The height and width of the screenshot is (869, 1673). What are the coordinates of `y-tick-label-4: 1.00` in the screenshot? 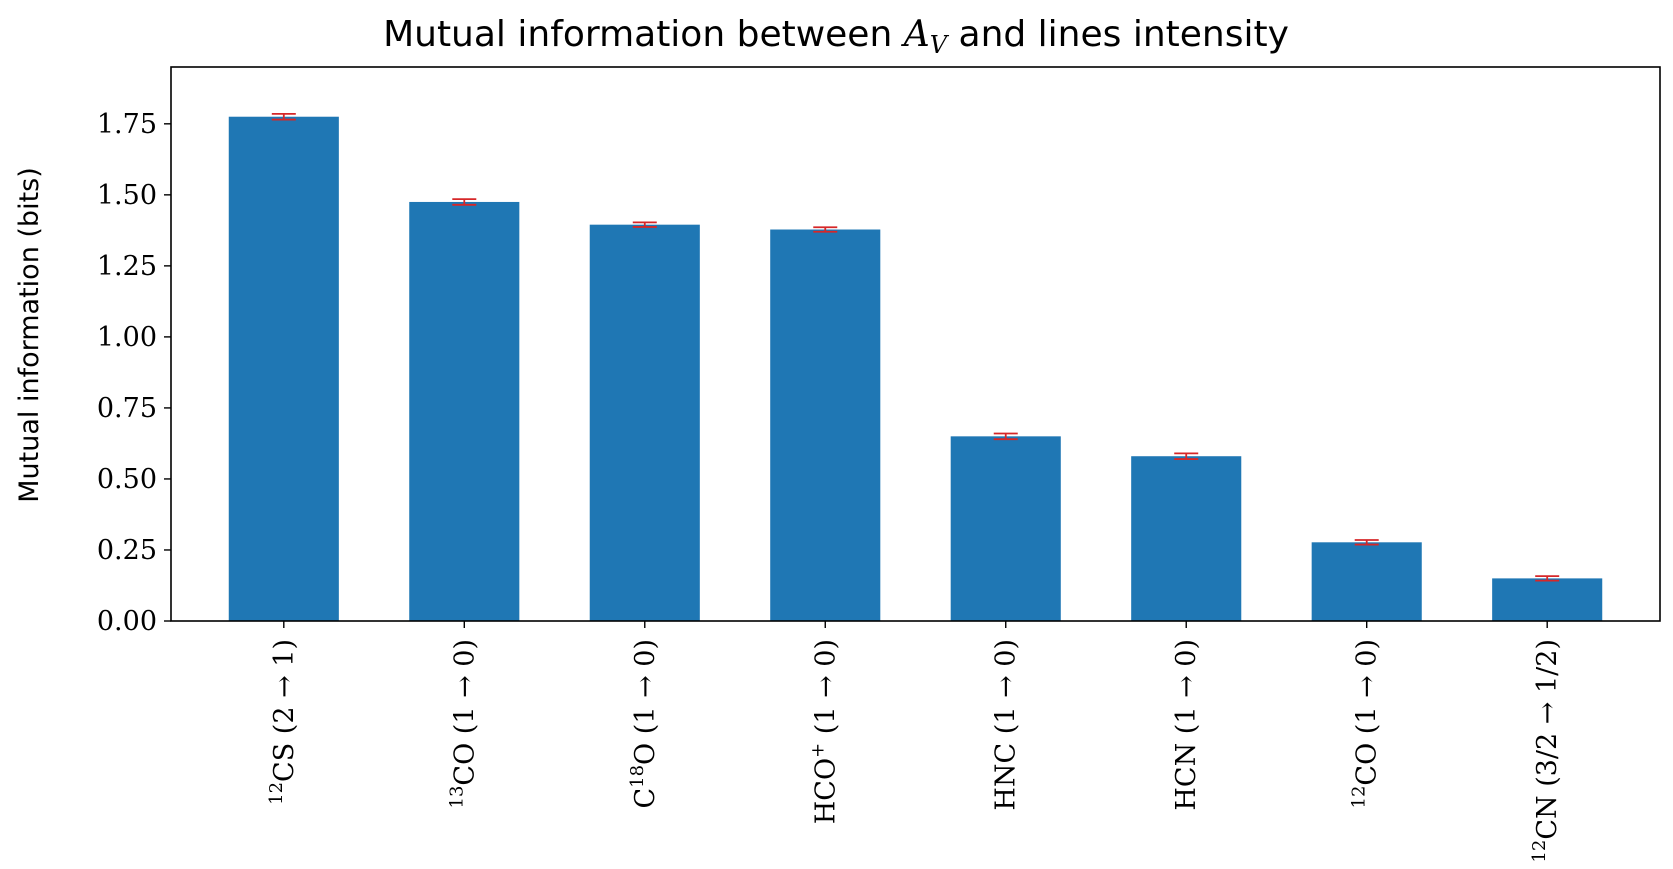 It's located at (127, 337).